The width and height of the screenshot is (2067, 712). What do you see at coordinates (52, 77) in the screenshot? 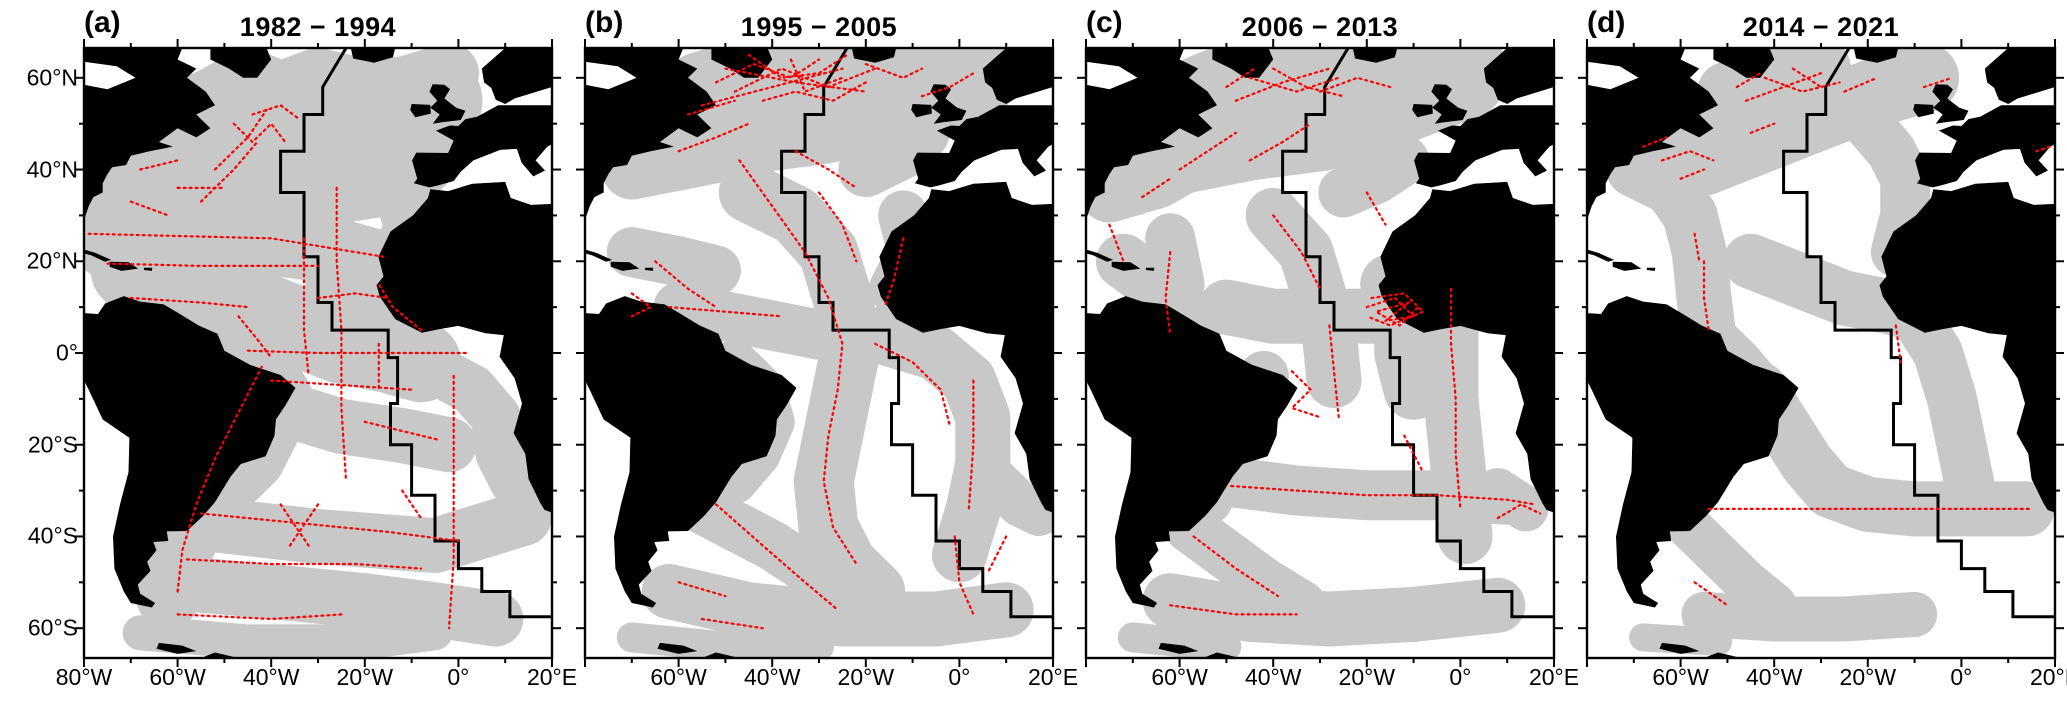
I see `y-tick-label: 60°N` at bounding box center [52, 77].